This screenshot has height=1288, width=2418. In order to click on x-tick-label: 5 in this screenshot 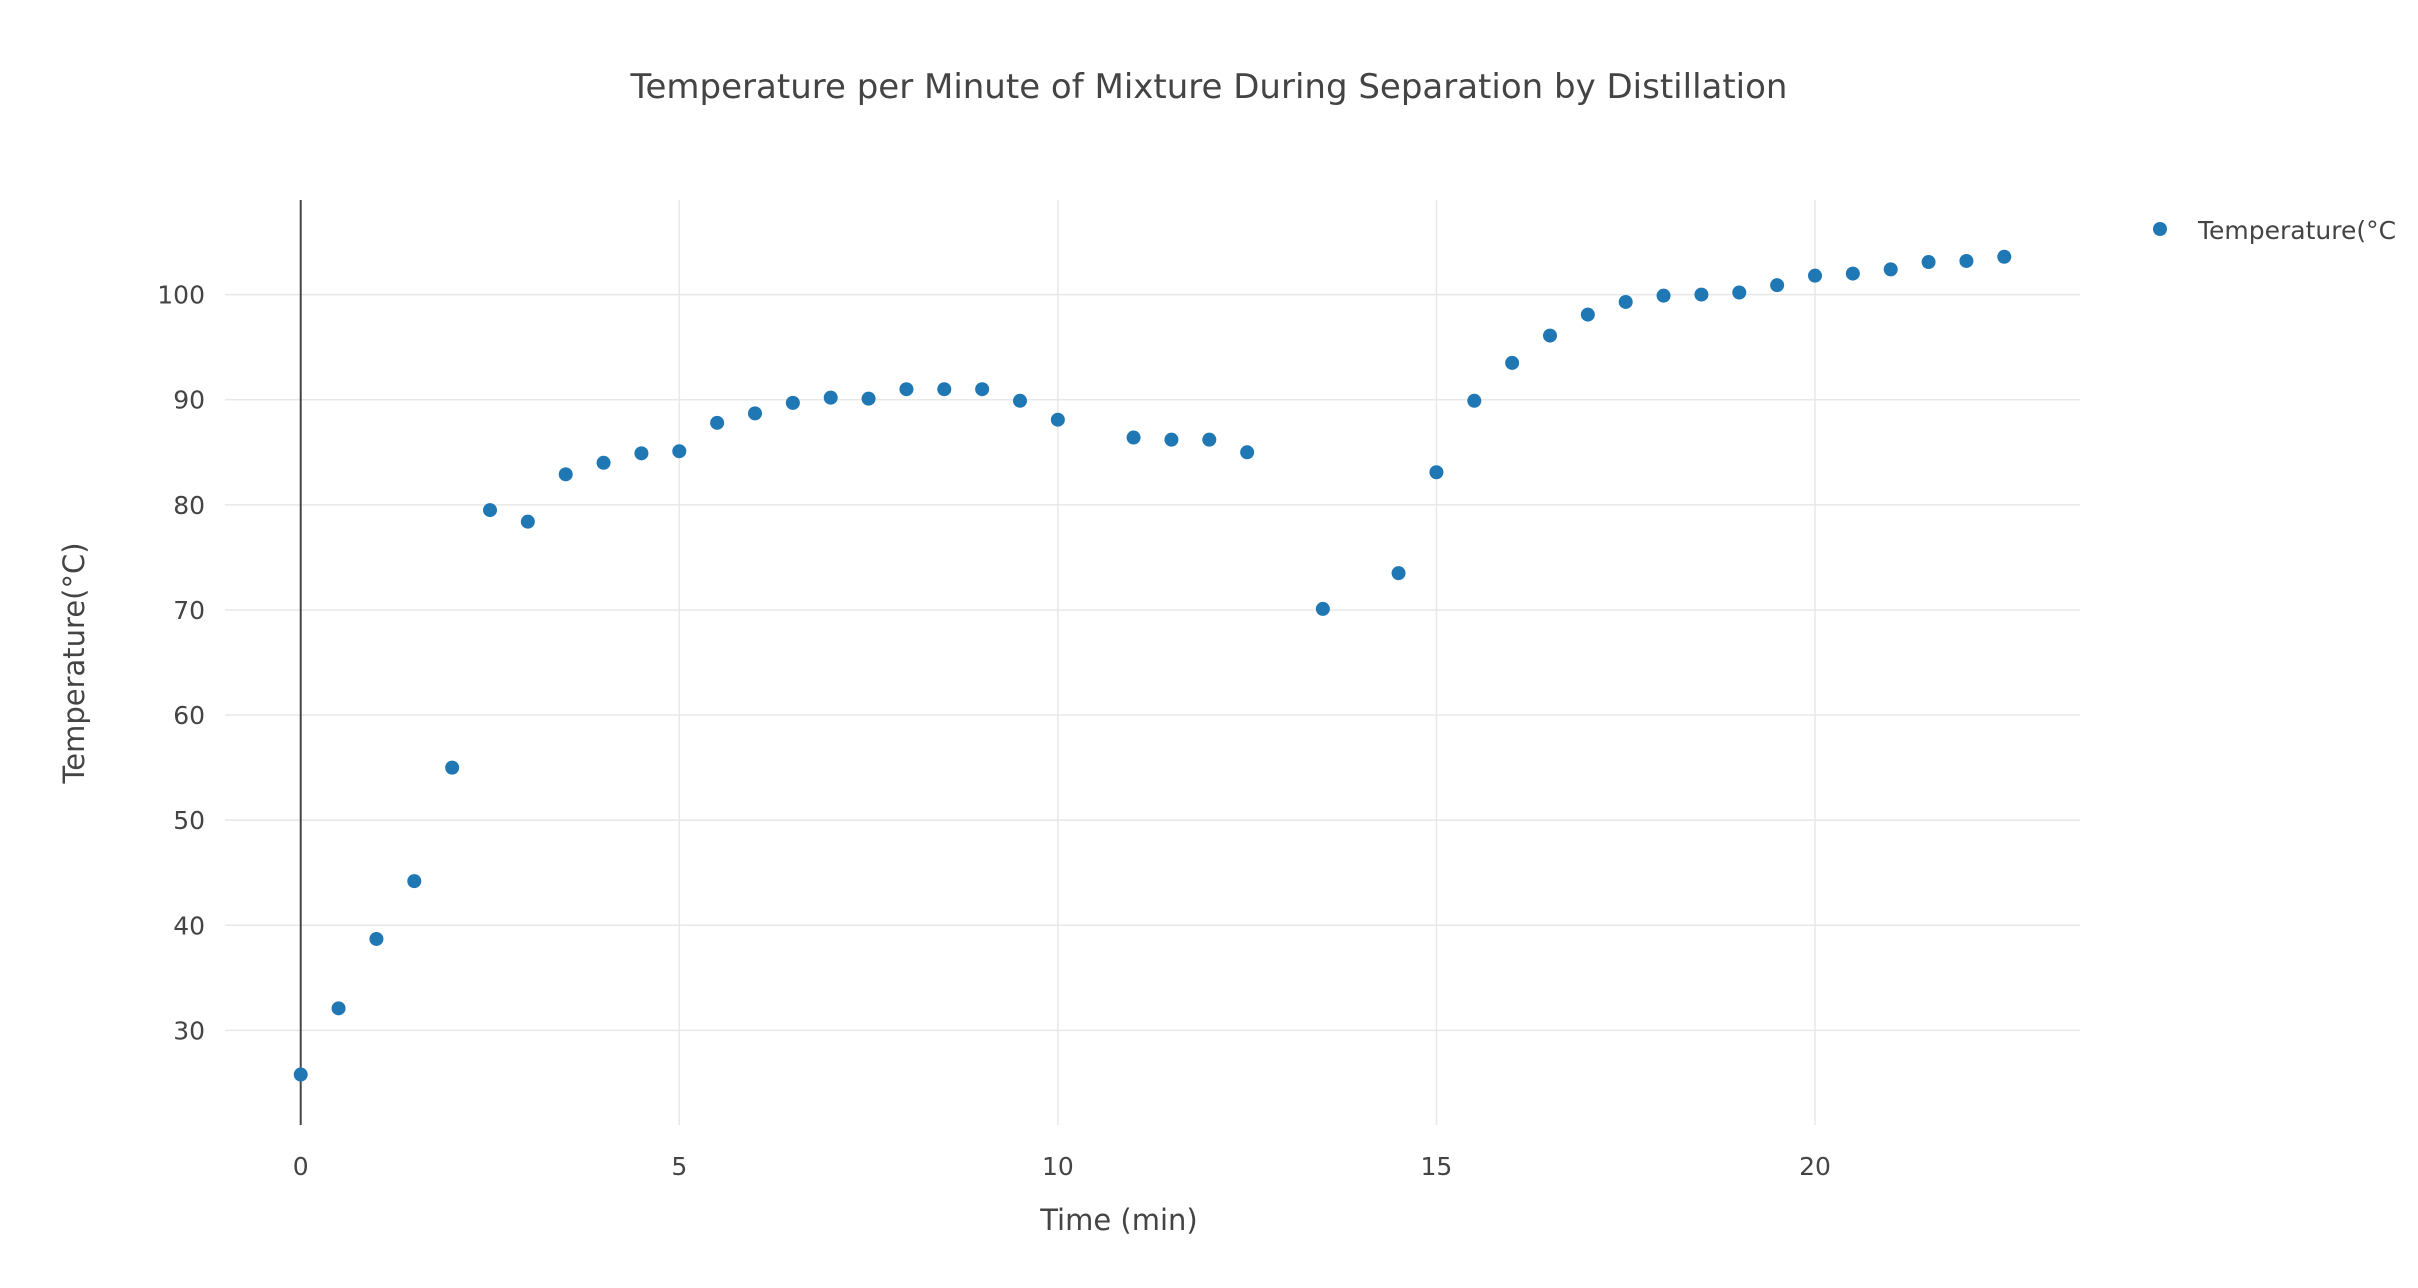, I will do `click(679, 1166)`.